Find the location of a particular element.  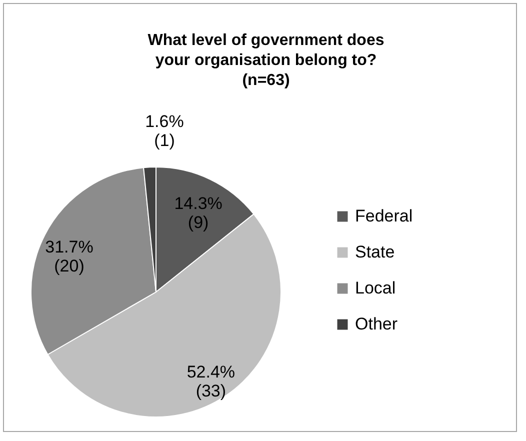

legend-label: Local is located at coordinates (375, 288).